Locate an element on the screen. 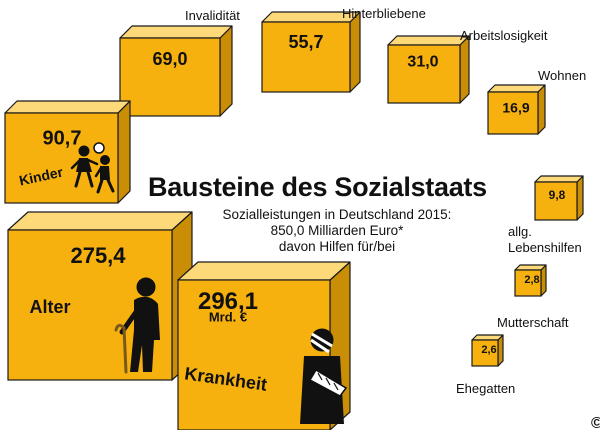 This screenshot has height=435, width=600. unit-label: Mrd. € is located at coordinates (228, 317).